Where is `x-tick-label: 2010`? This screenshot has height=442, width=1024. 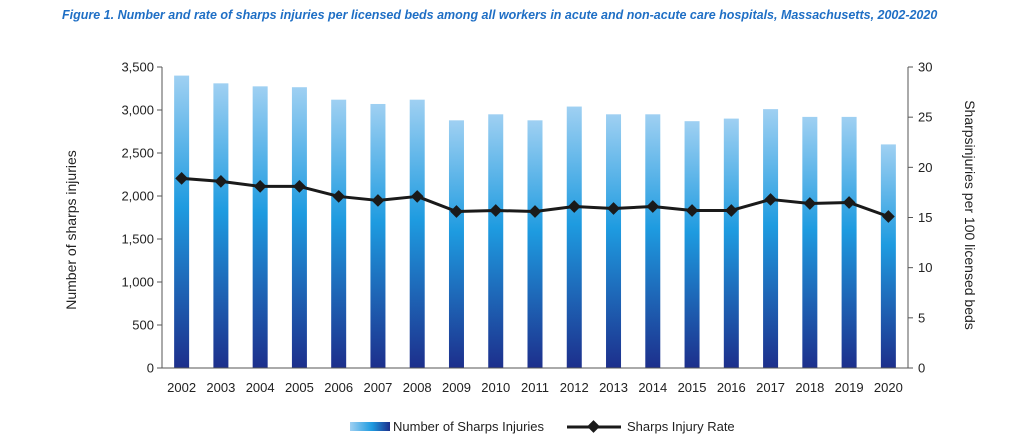 x-tick-label: 2010 is located at coordinates (495, 387).